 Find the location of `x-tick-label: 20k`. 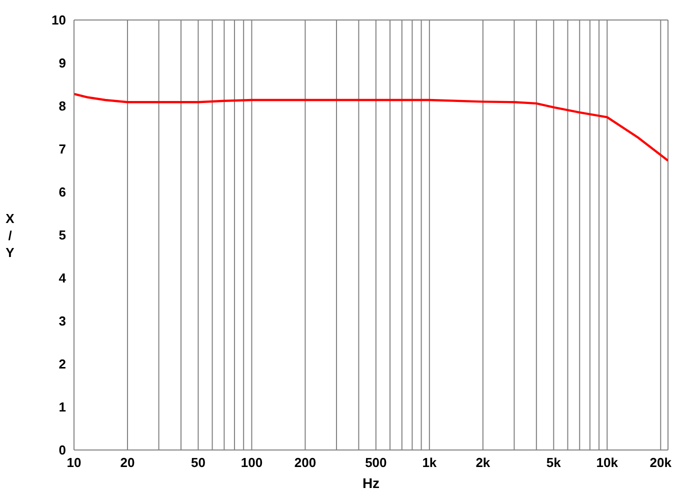

x-tick-label: 20k is located at coordinates (661, 462).